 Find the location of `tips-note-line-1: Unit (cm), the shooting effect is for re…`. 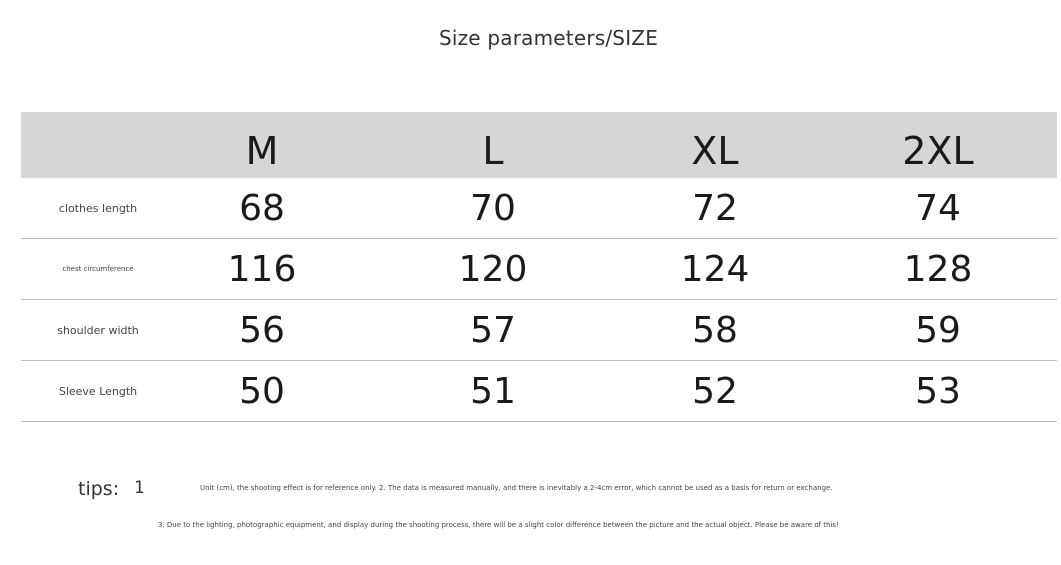

tips-note-line-1: Unit (cm), the shooting effect is for re… is located at coordinates (516, 488).